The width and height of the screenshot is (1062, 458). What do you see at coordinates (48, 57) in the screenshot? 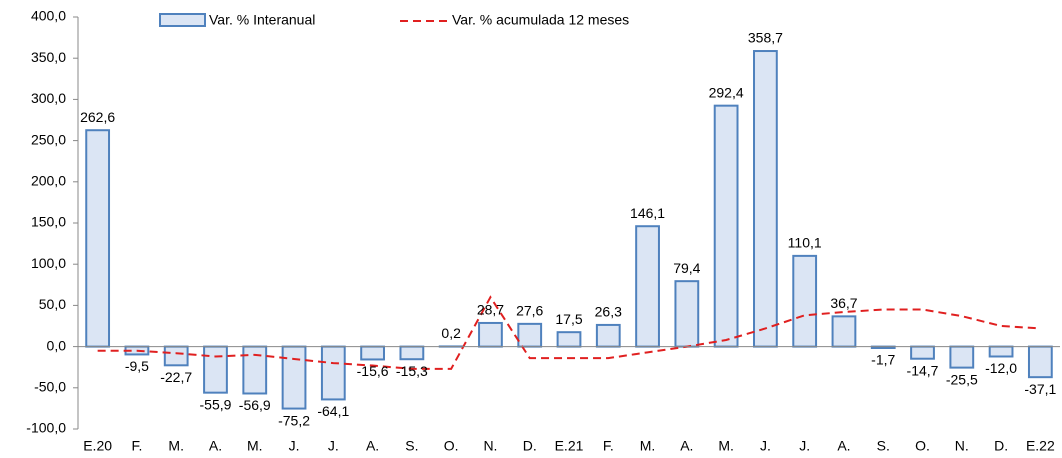
I see `y-tick-label: 350,0` at bounding box center [48, 57].